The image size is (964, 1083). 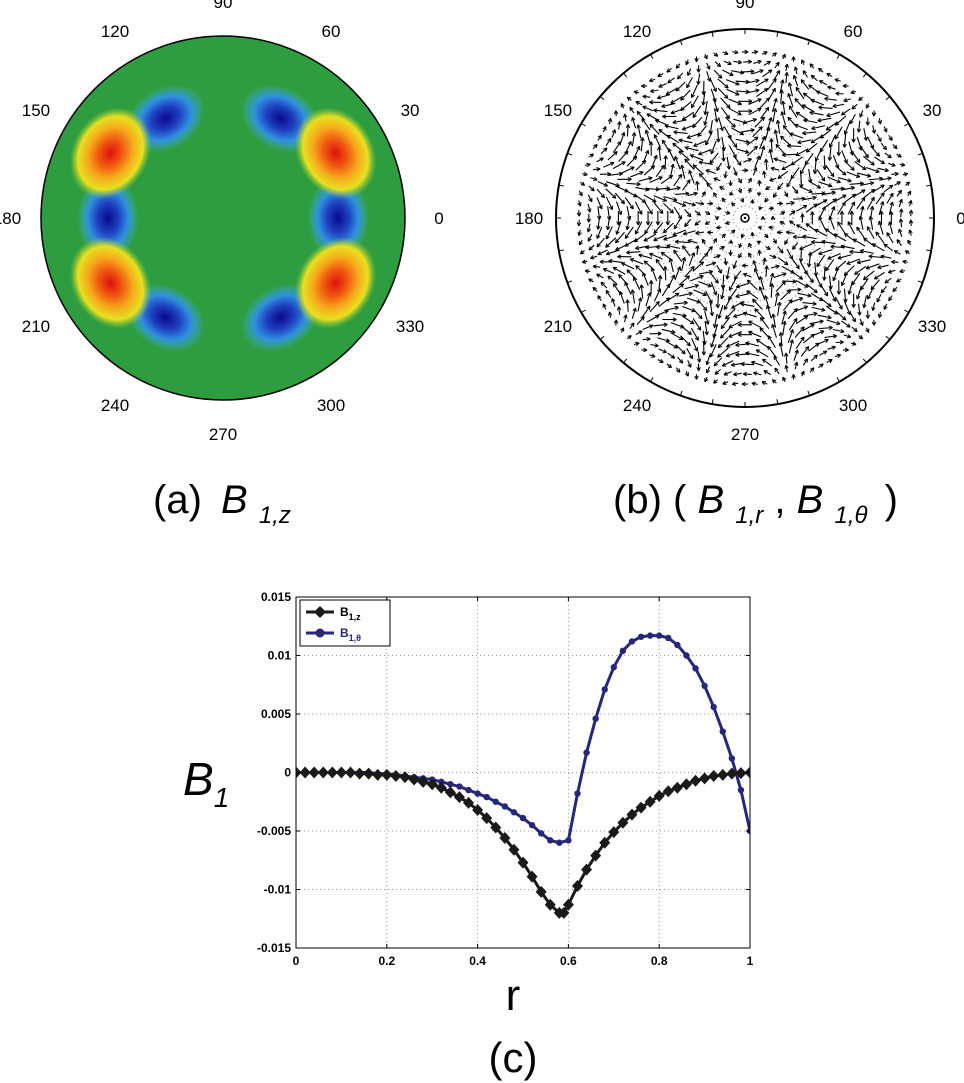 What do you see at coordinates (513, 995) in the screenshot?
I see `x-axis-label: r` at bounding box center [513, 995].